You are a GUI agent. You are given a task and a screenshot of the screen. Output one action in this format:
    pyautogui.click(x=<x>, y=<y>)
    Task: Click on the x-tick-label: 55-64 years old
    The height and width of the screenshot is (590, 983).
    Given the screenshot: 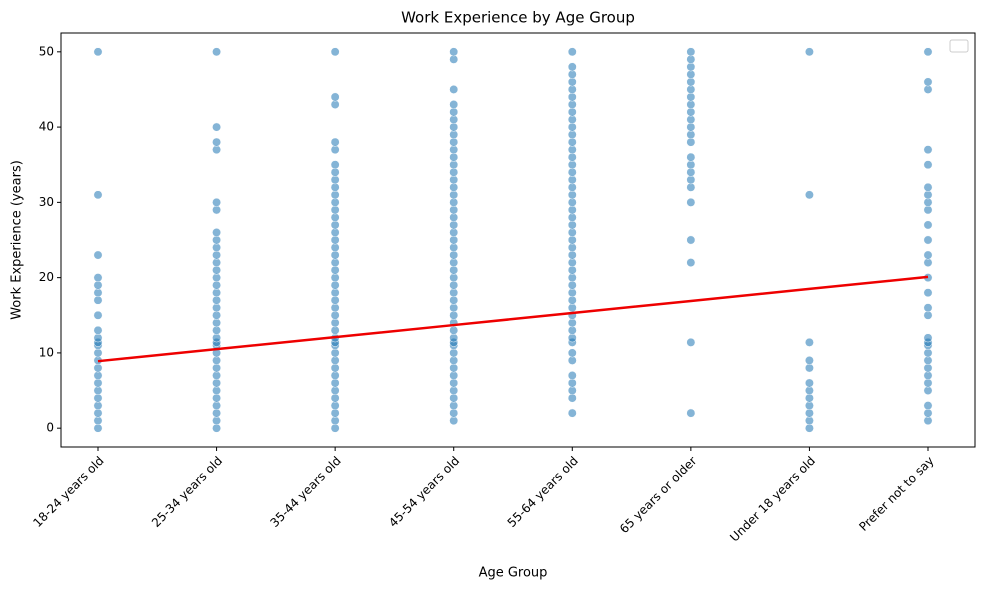 What is the action you would take?
    pyautogui.click(x=543, y=492)
    